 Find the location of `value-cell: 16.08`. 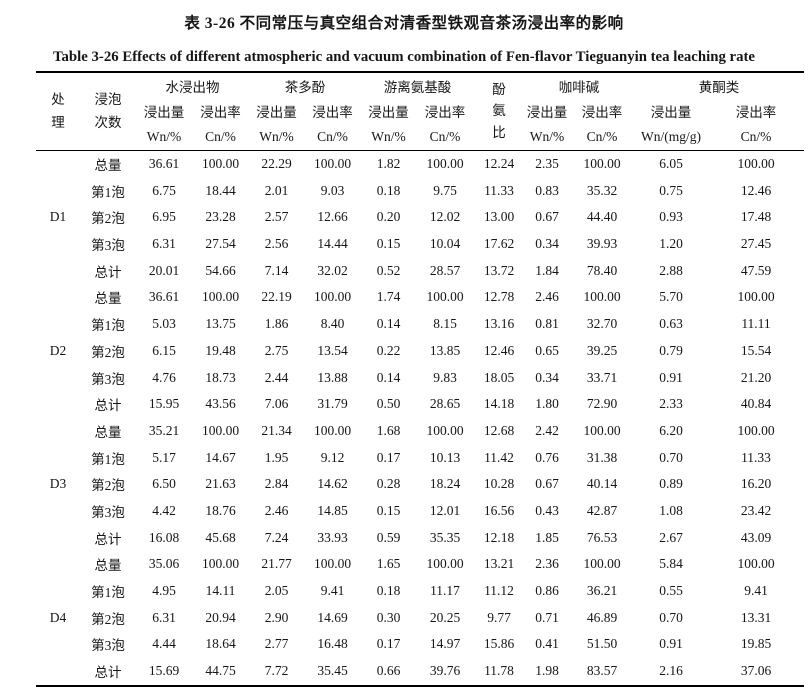

value-cell: 16.08 is located at coordinates (164, 537).